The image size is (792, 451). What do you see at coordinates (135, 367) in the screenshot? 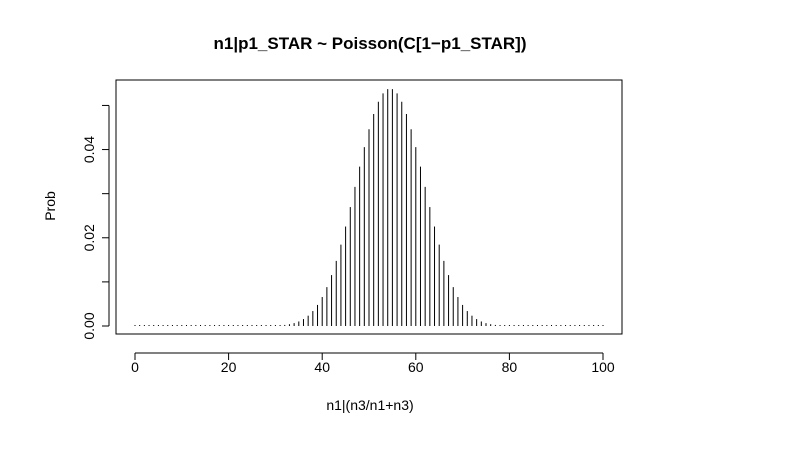
I see `x-tick-label: 0` at bounding box center [135, 367].